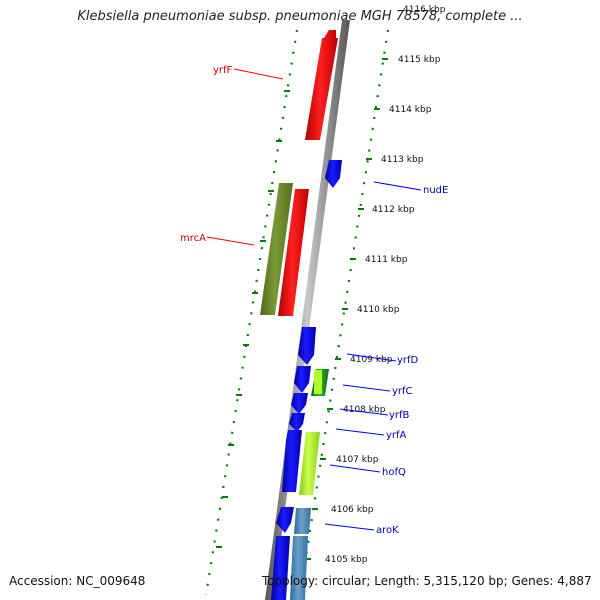  What do you see at coordinates (307, 346) in the screenshot?
I see `gene-yrfD-arrow` at bounding box center [307, 346].